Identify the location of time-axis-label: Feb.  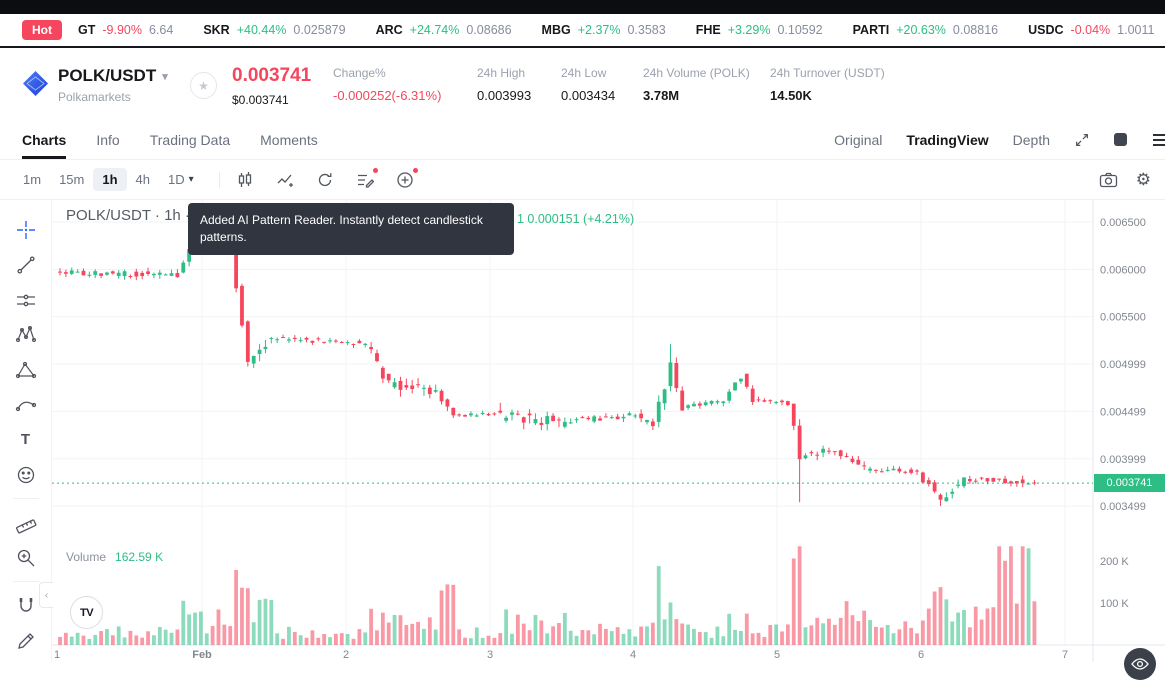
(202, 655).